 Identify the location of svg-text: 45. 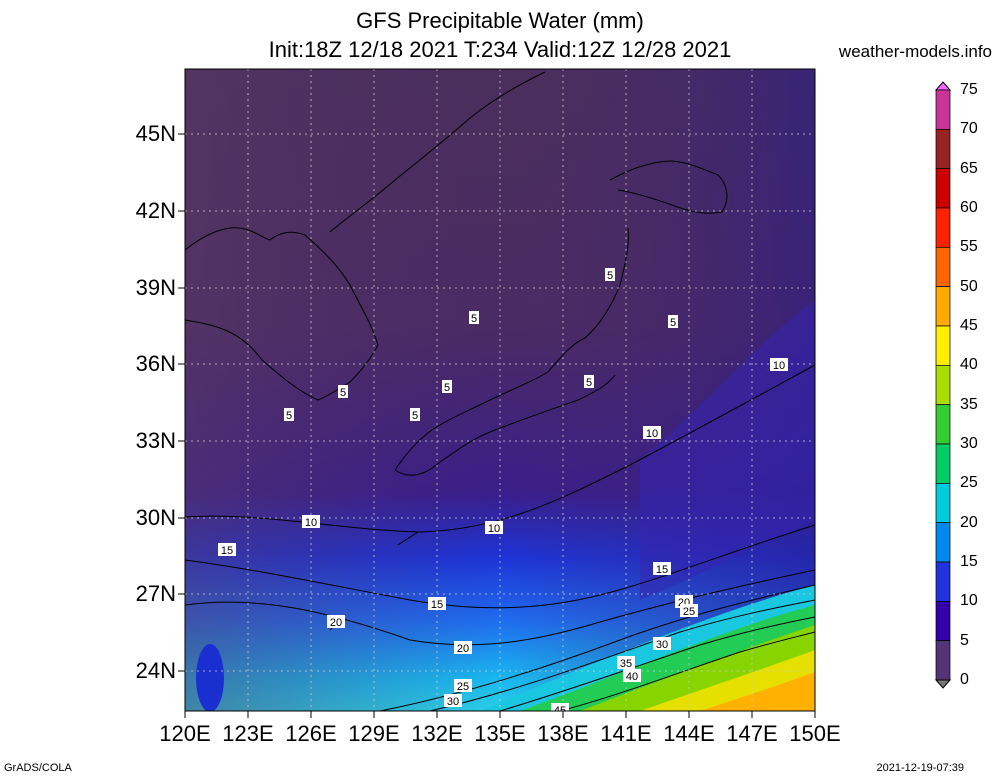
(560, 711).